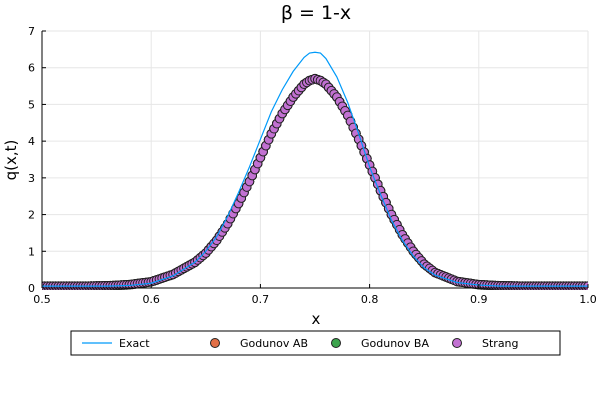  Describe the element at coordinates (479, 299) in the screenshot. I see `x-tick-label: 0.9` at that location.